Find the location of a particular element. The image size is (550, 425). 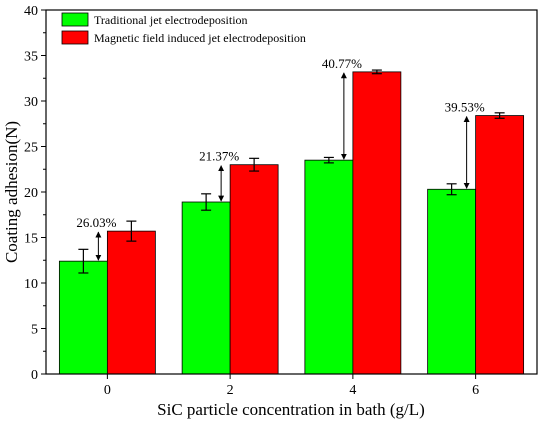

increase-label-1: 21.37% is located at coordinates (219, 156).